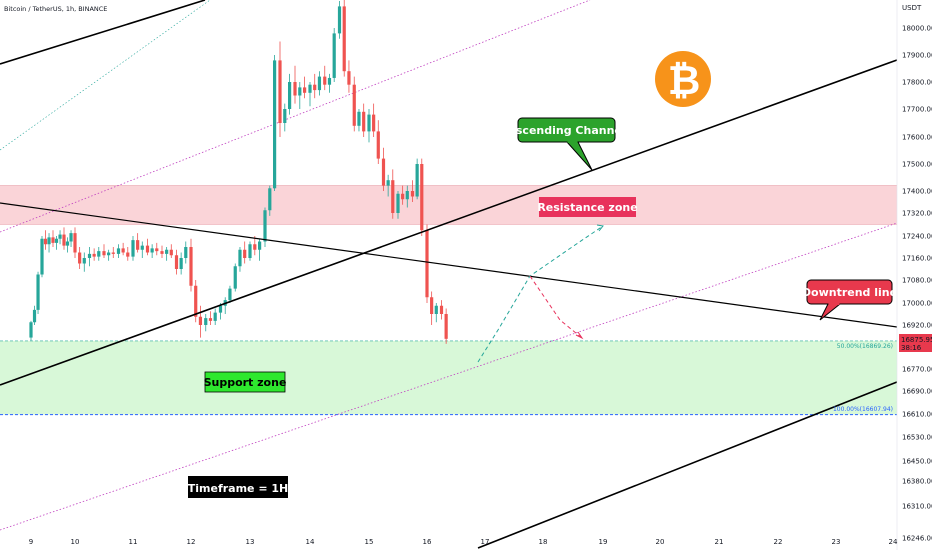 The height and width of the screenshot is (550, 932). What do you see at coordinates (916, 340) in the screenshot?
I see `svg-text: 16875.95` at bounding box center [916, 340].